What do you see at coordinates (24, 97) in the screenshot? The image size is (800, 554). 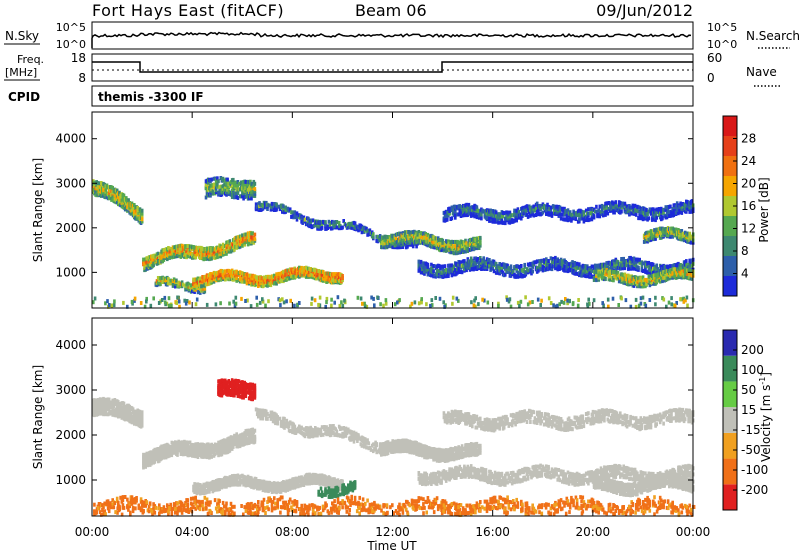 I see `cpid-label: CPID` at bounding box center [24, 97].